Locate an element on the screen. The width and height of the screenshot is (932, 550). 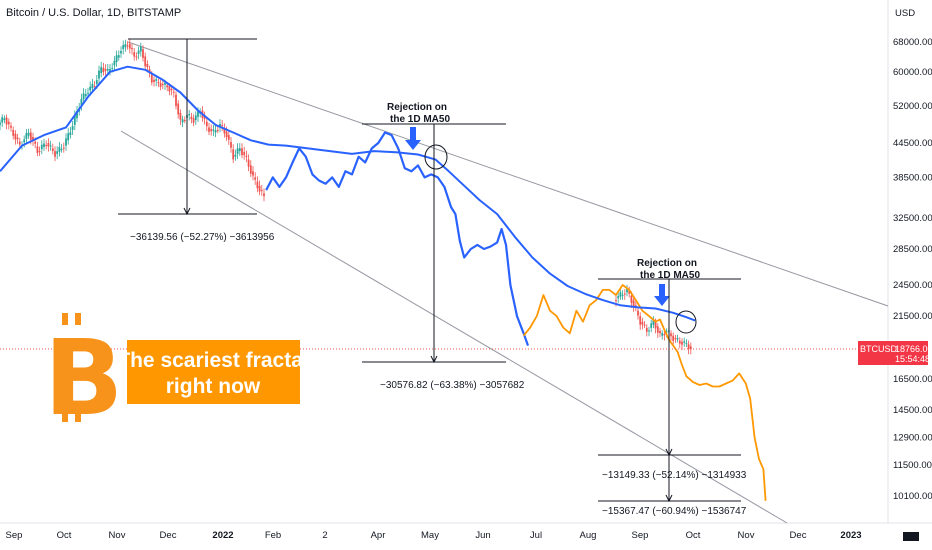
y-tick-label: 38500.00 is located at coordinates (912, 177).